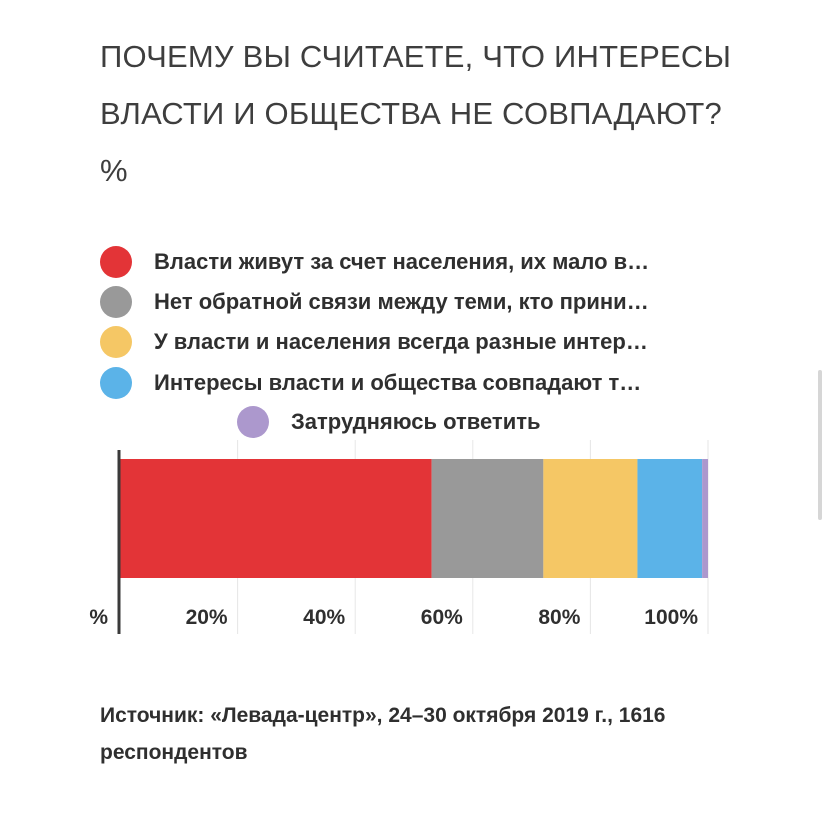 This screenshot has height=828, width=828. I want to click on legend-swatch-red, so click(116, 262).